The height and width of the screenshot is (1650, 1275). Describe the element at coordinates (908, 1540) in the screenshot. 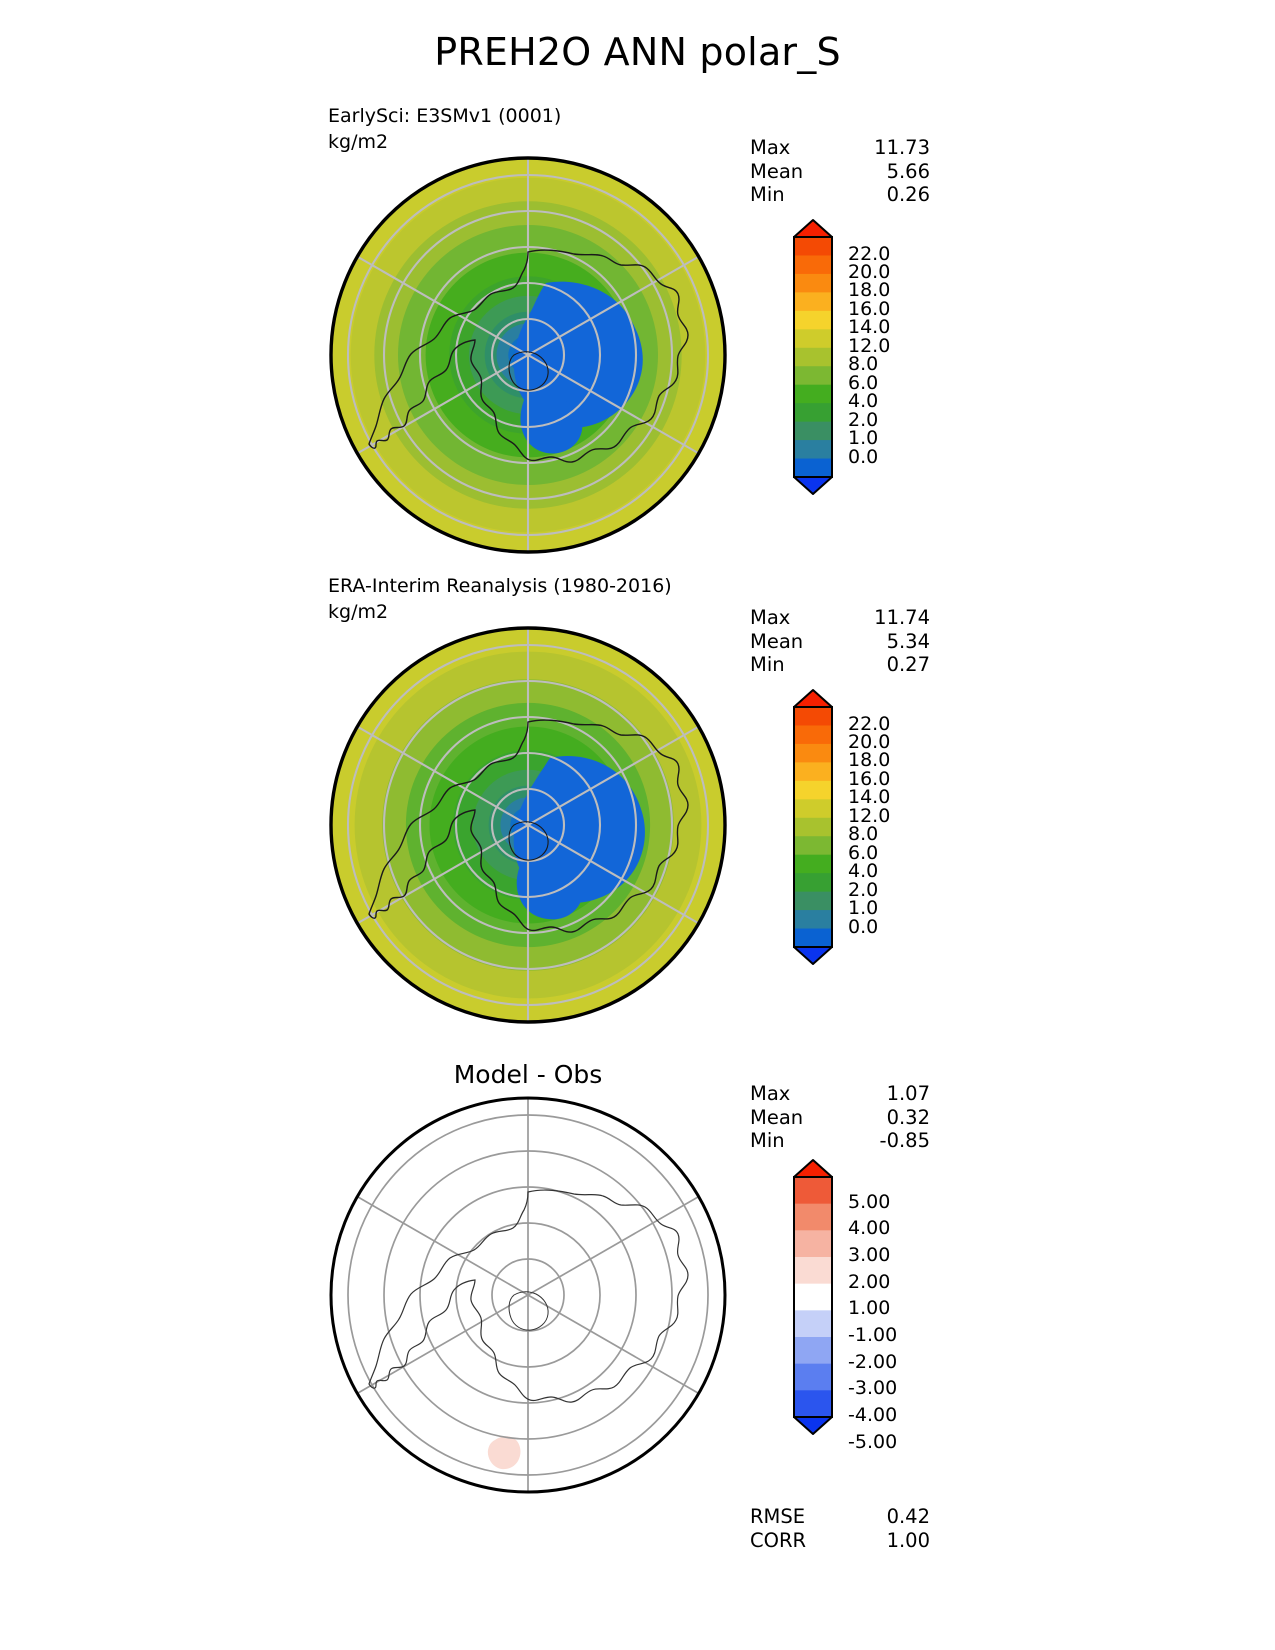

I see `footer-stat-value: 1.00` at that location.